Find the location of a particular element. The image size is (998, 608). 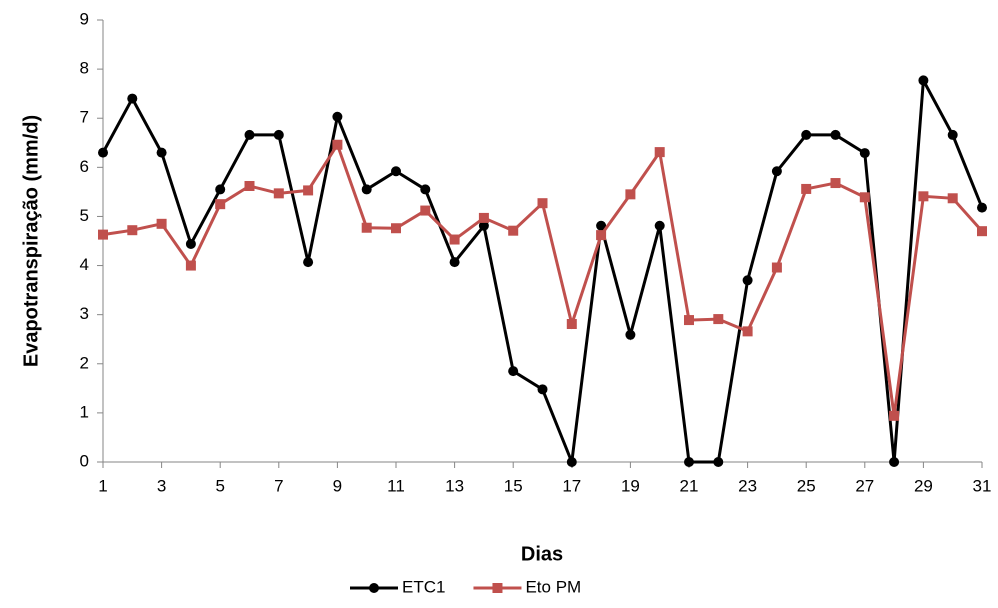

legend-label: ETC1 is located at coordinates (423, 586).